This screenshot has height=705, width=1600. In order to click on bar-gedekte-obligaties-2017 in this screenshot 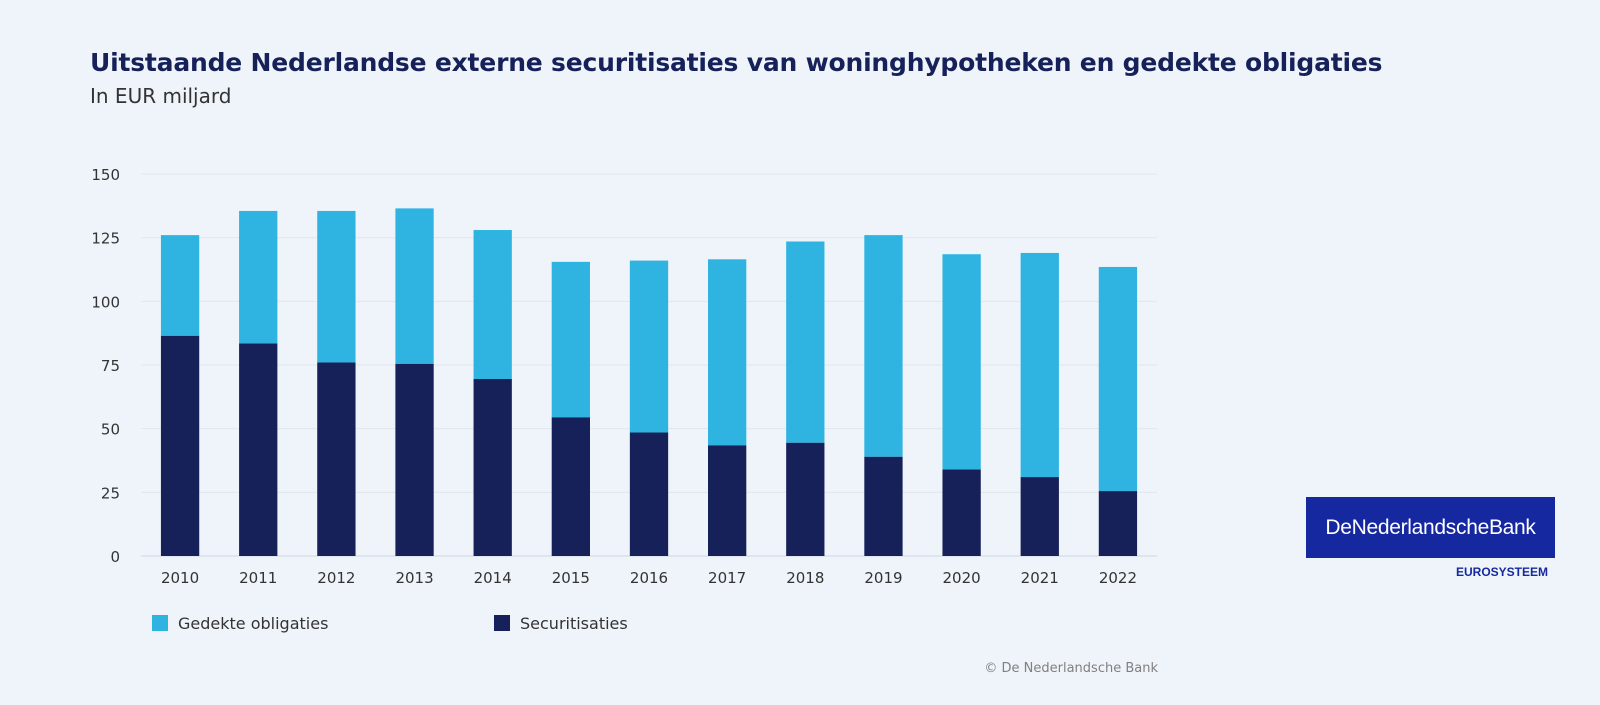, I will do `click(727, 352)`.